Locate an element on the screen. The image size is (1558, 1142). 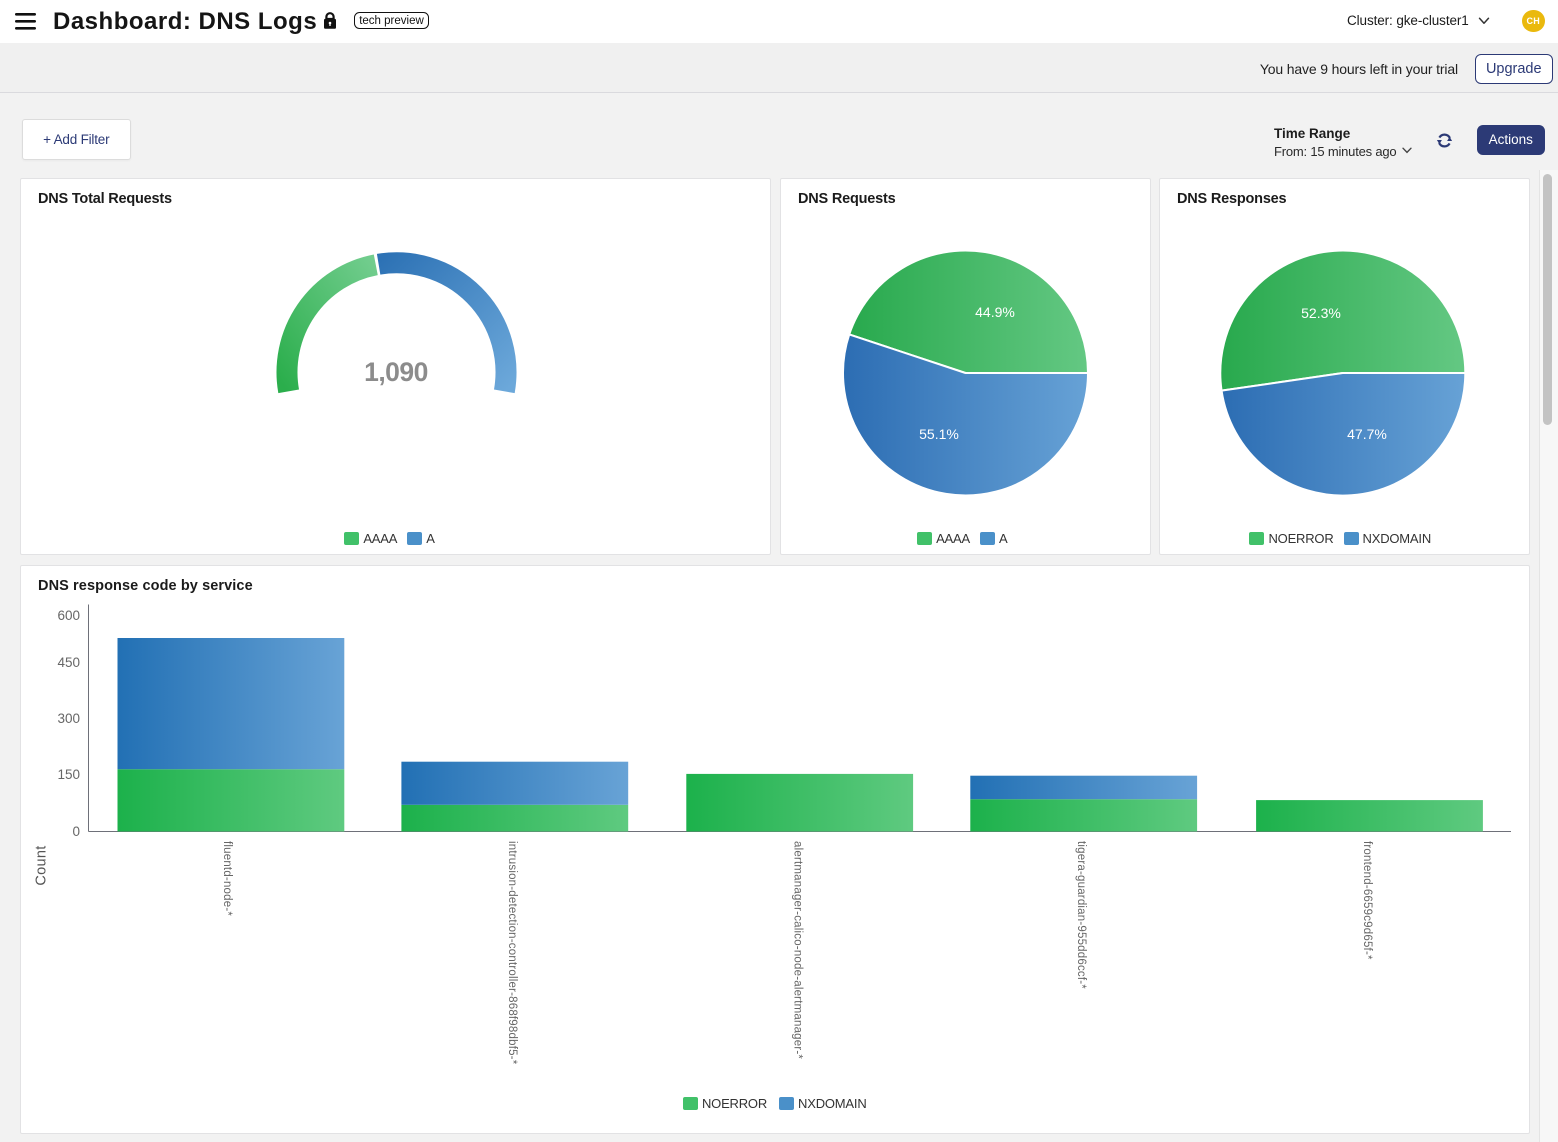
svg-text: 450 is located at coordinates (68, 662).